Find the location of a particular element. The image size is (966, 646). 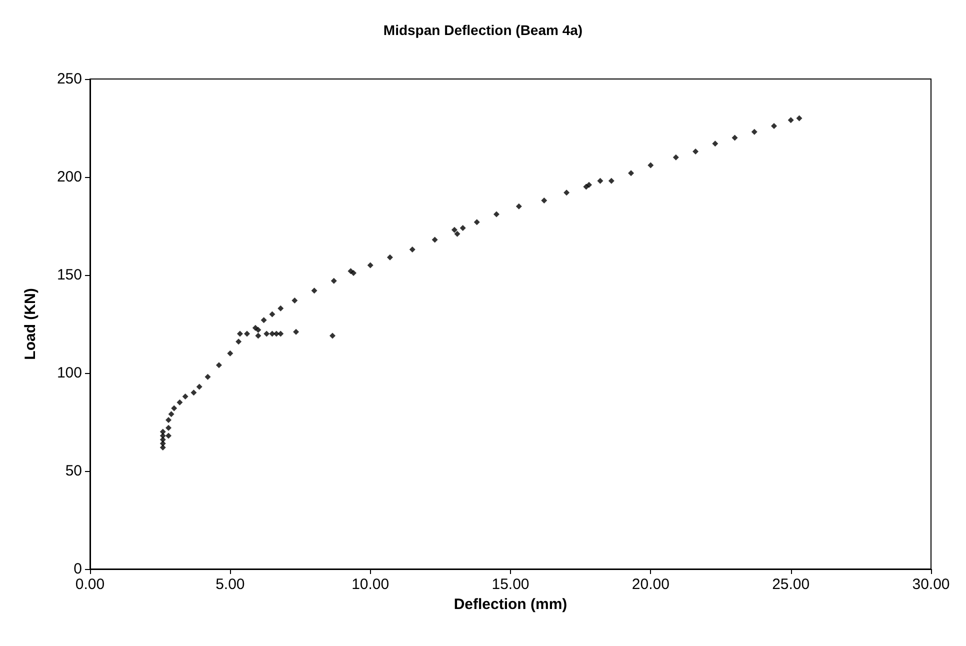

y-tick-label: 150 is located at coordinates (69, 275).